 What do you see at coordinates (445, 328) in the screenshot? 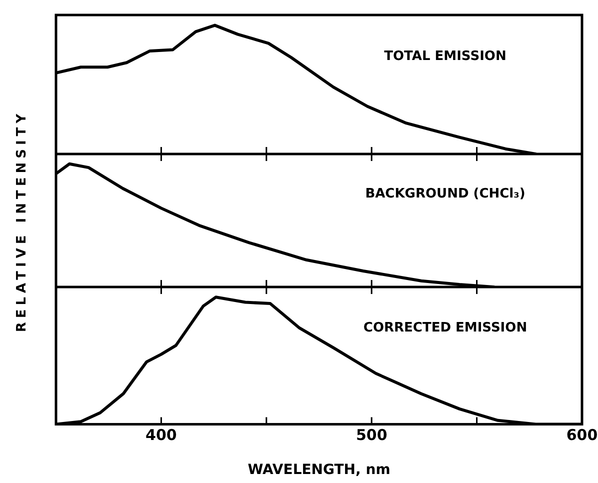
I see `annotation: CORRECTED EMISSION` at bounding box center [445, 328].